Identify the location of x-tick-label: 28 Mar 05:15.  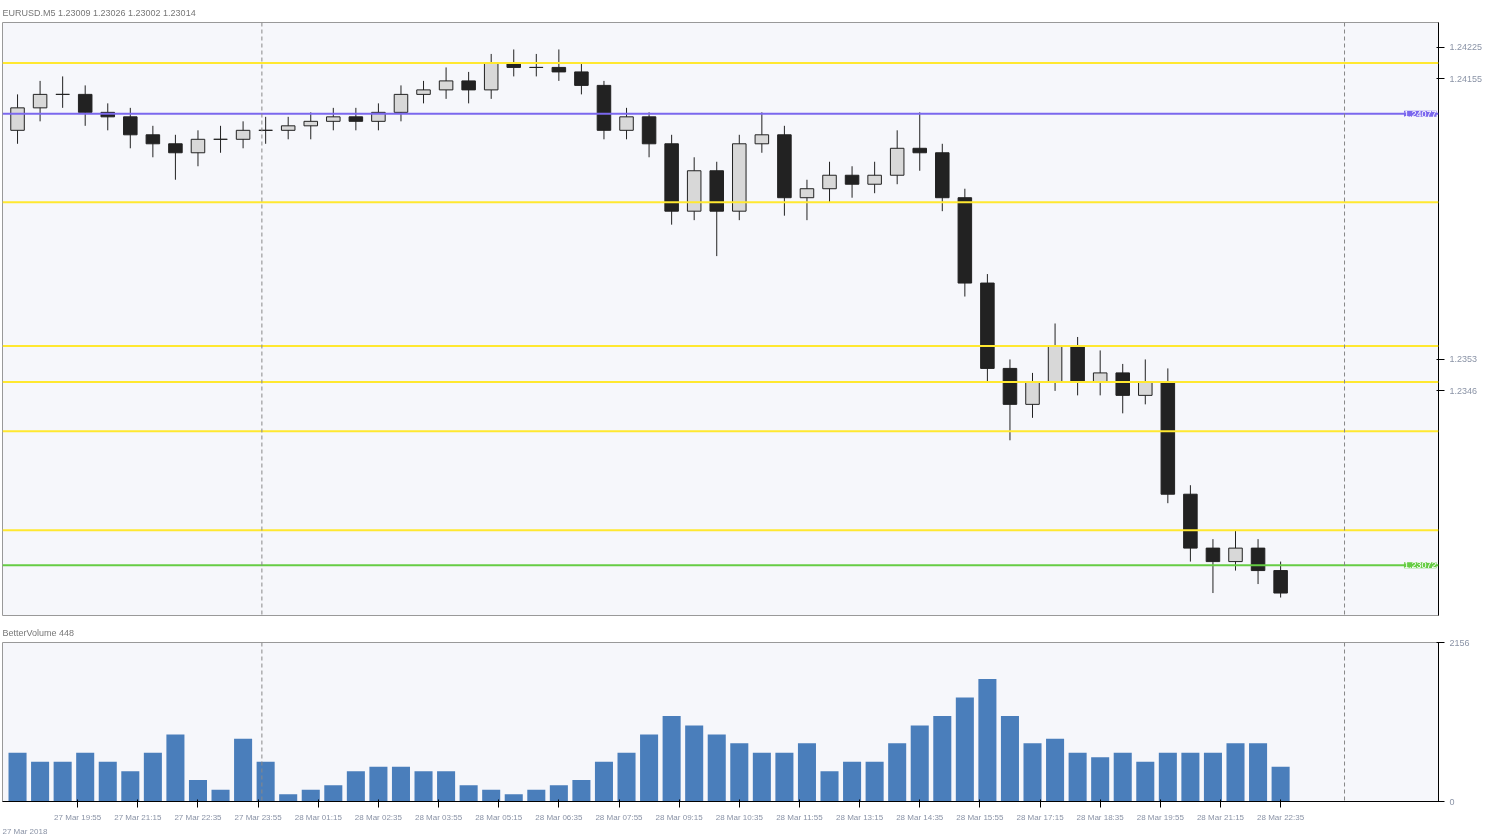
(499, 817).